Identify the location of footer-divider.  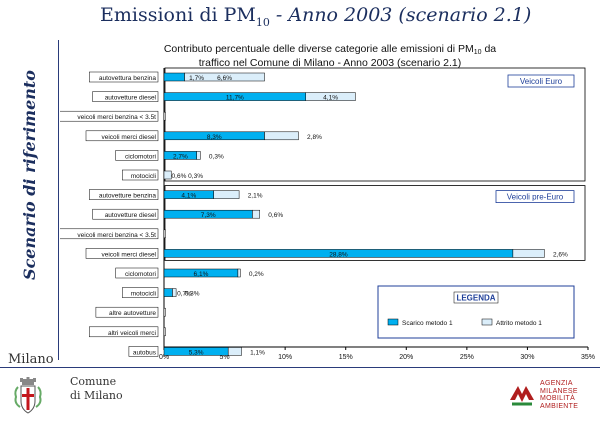
(300, 367).